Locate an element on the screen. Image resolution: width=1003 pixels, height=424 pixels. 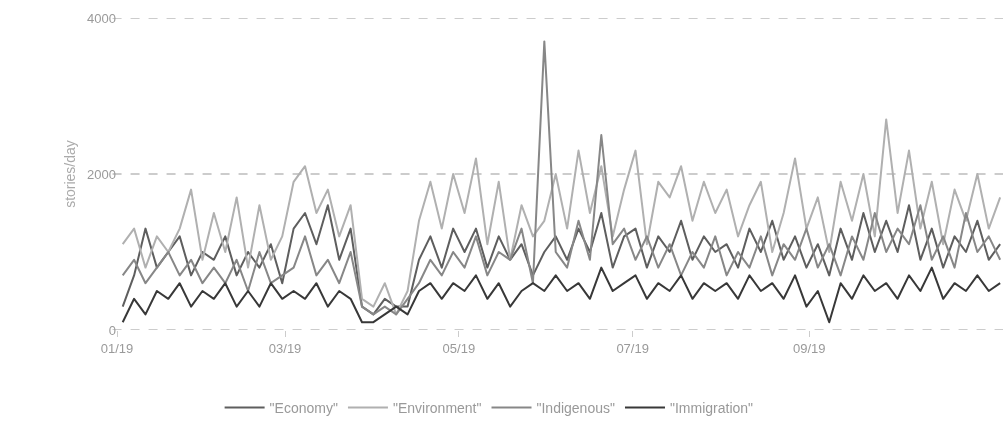
legend-label: "Immigration" is located at coordinates (711, 408).